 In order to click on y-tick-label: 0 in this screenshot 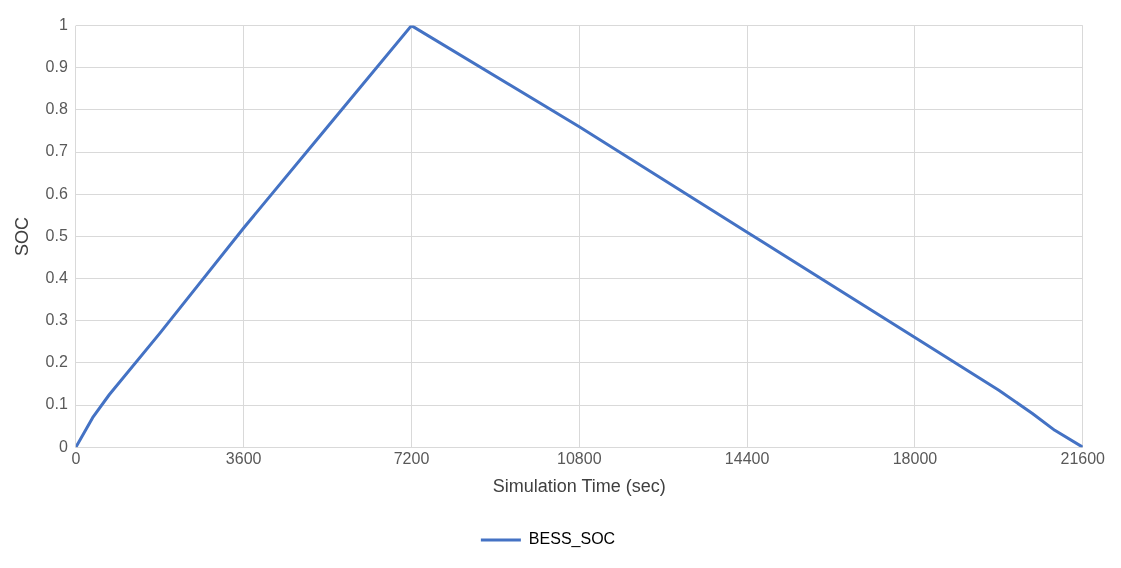, I will do `click(63, 446)`.